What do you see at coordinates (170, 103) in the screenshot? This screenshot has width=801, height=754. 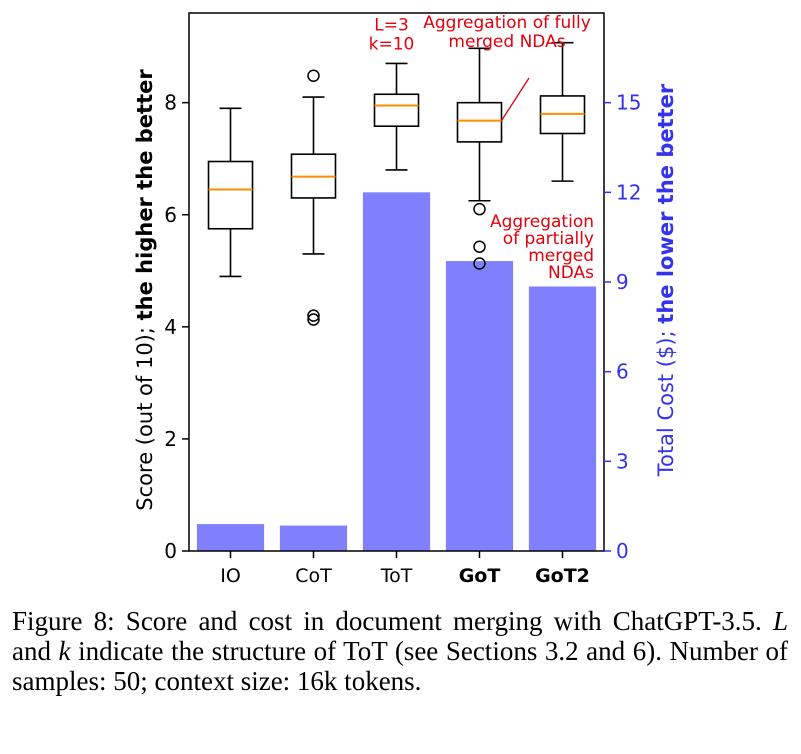 I see `left-tick-label-8: 8` at bounding box center [170, 103].